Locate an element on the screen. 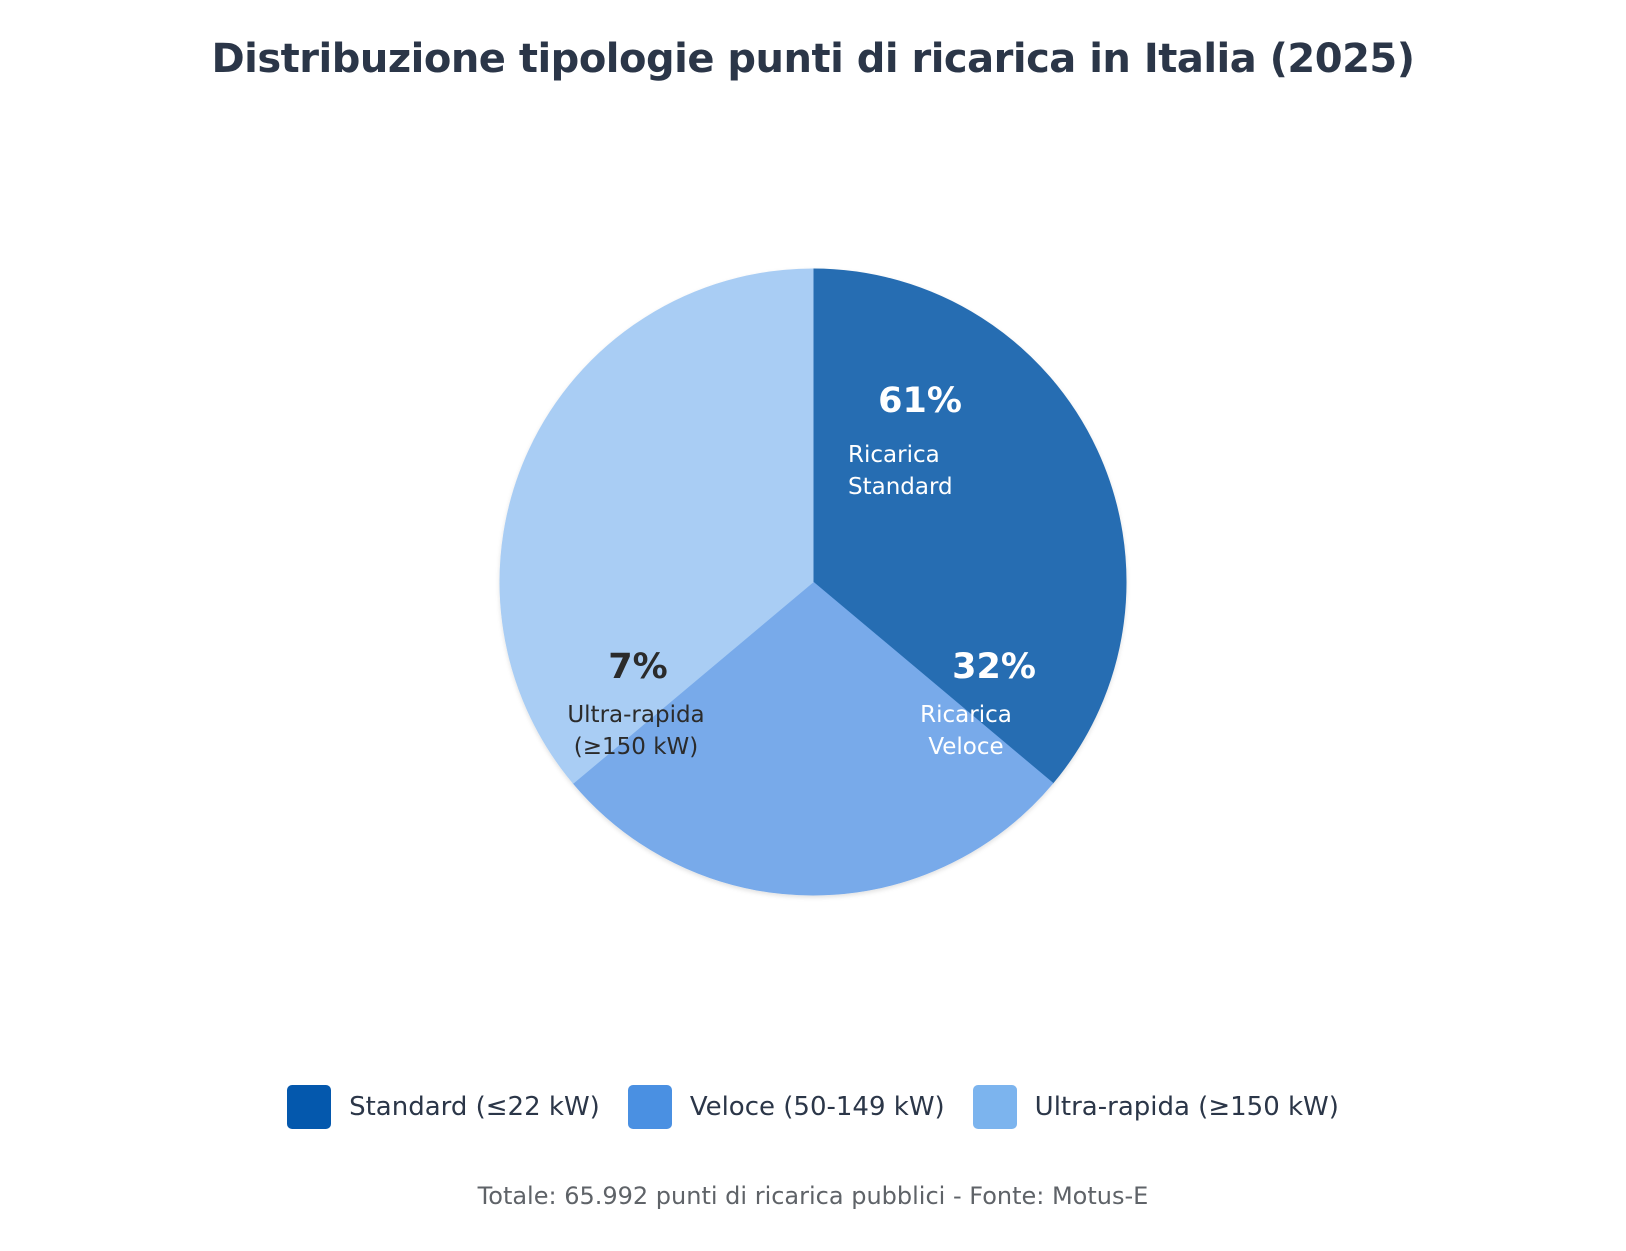 The height and width of the screenshot is (1251, 1626). slice-label-ultra-rapida-line-1: Ultra-rapida is located at coordinates (635, 715).